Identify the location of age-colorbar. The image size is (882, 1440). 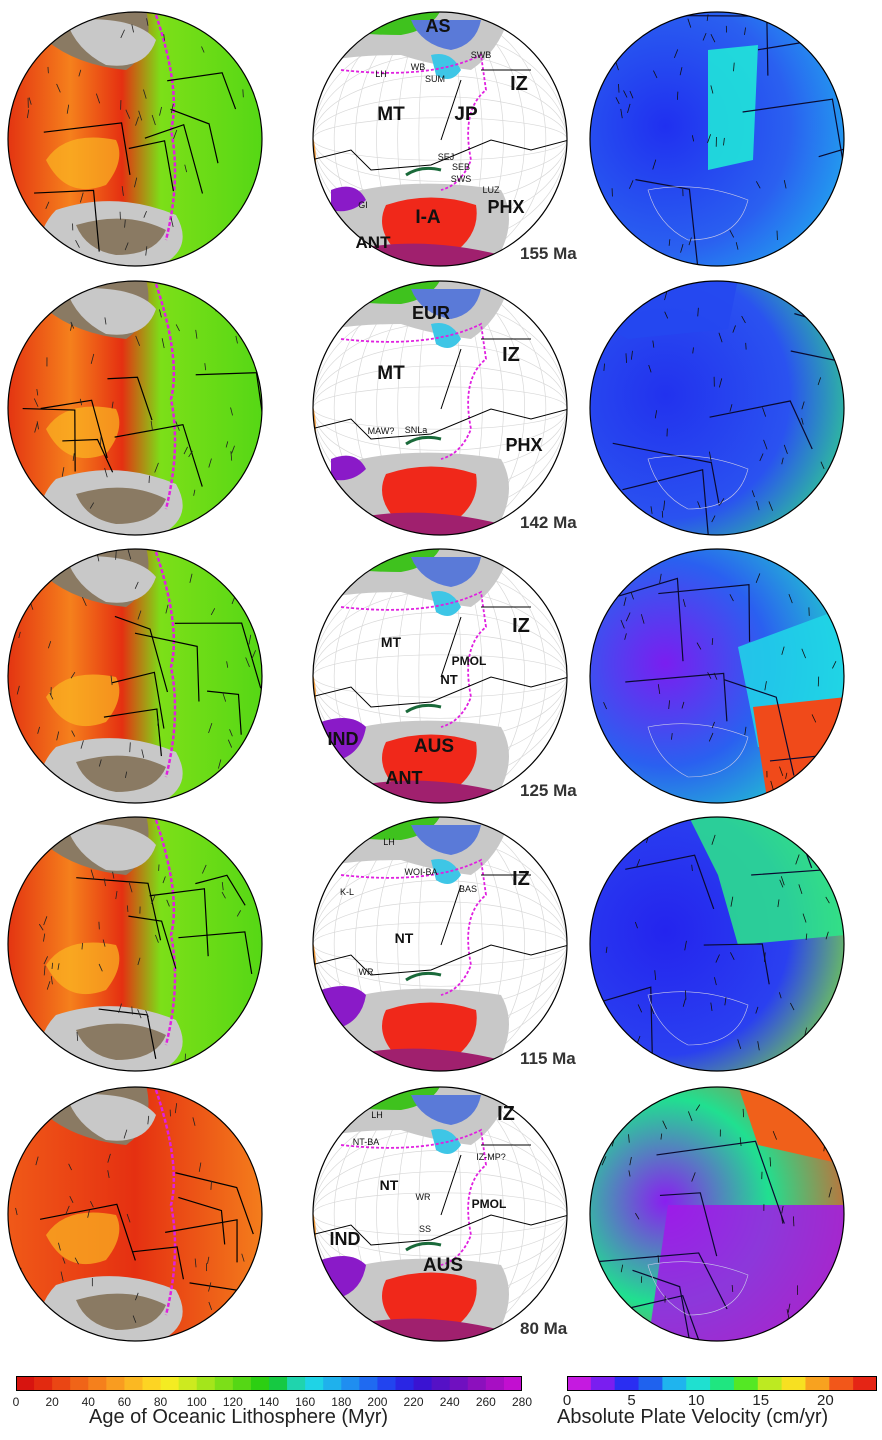
(269, 1383).